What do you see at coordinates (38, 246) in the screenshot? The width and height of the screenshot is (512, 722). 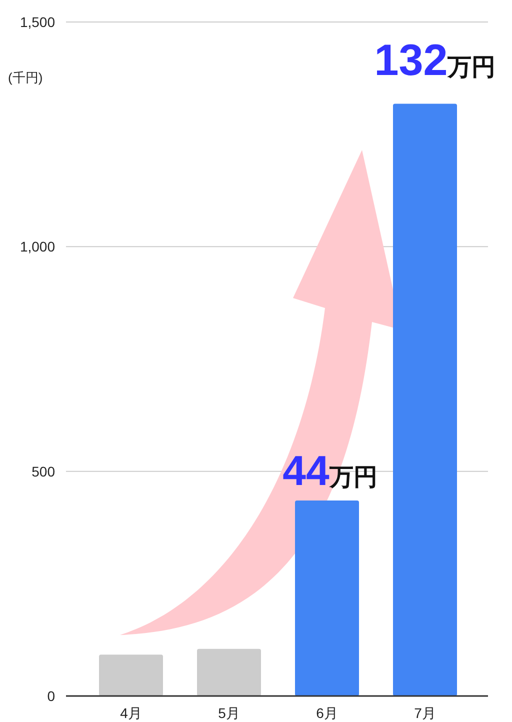 I see `y-tick-label: 1,000` at bounding box center [38, 246].